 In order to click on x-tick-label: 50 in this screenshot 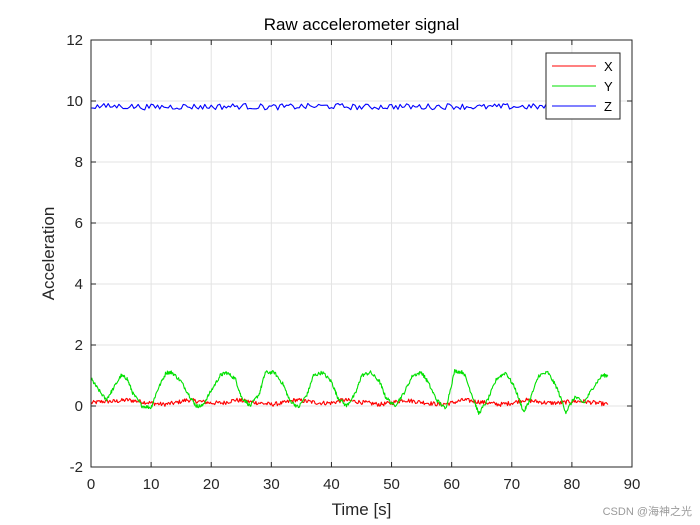, I will do `click(391, 484)`.